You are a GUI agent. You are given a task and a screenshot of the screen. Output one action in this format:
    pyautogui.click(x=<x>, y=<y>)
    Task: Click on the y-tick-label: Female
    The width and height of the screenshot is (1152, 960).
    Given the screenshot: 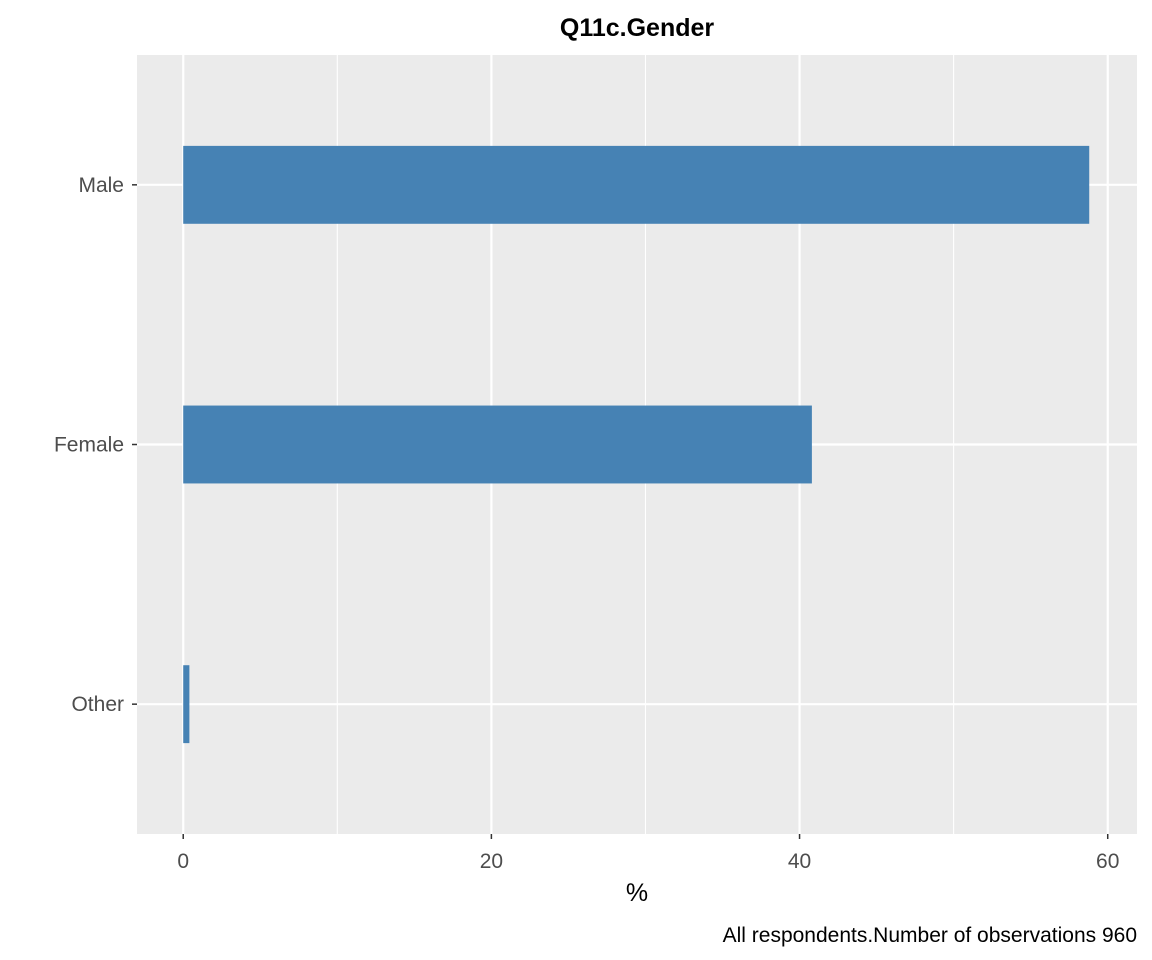 What is the action you would take?
    pyautogui.click(x=89, y=445)
    